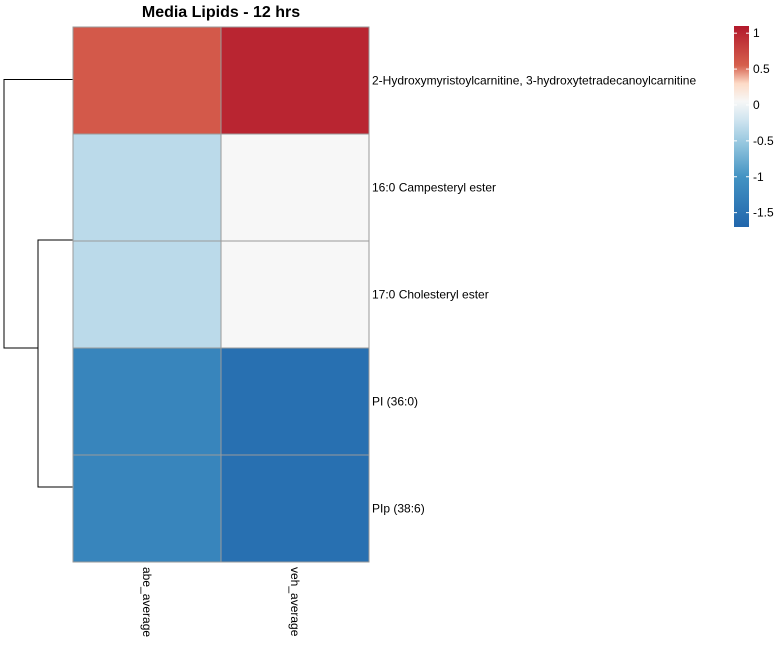 This screenshot has width=781, height=647. Describe the element at coordinates (395, 402) in the screenshot. I see `row-label: PI (36:0)` at that location.